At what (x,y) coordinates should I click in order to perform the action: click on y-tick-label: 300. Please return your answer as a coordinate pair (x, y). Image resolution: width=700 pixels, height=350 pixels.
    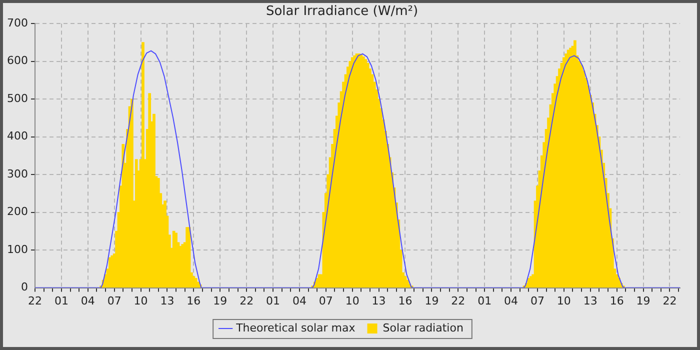
    Looking at the image, I should click on (17, 173).